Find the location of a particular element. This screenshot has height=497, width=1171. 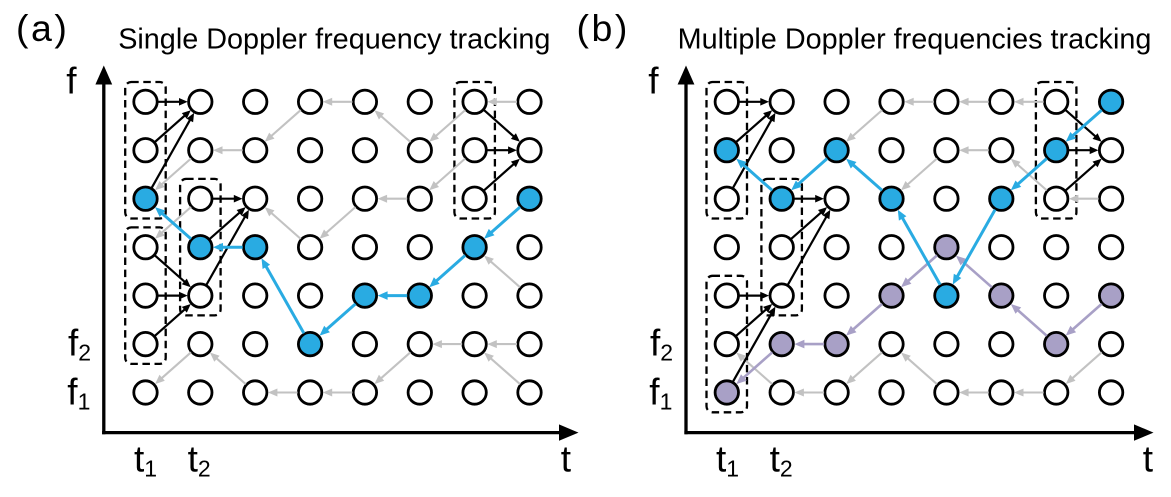

svg-text:Single Doppler frequency track: Single Doppler frequency tracking is located at coordinates (334, 39).